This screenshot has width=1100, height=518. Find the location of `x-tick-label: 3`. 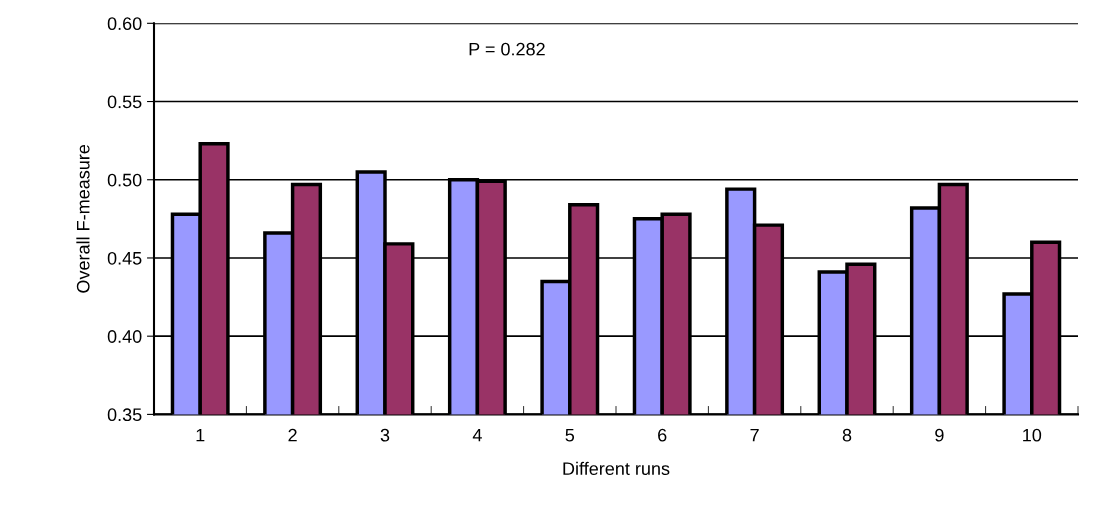

x-tick-label: 3 is located at coordinates (385, 435).